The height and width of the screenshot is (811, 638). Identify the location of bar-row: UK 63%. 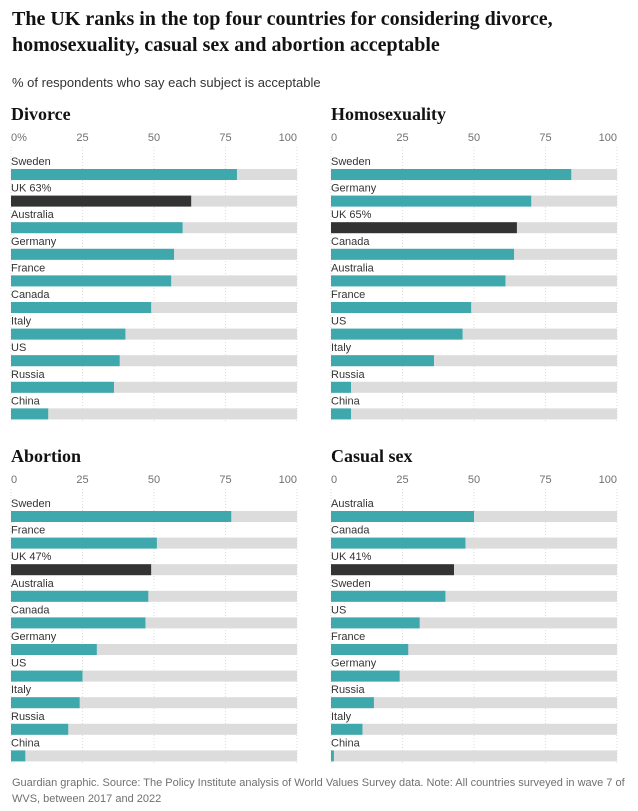
(154, 195).